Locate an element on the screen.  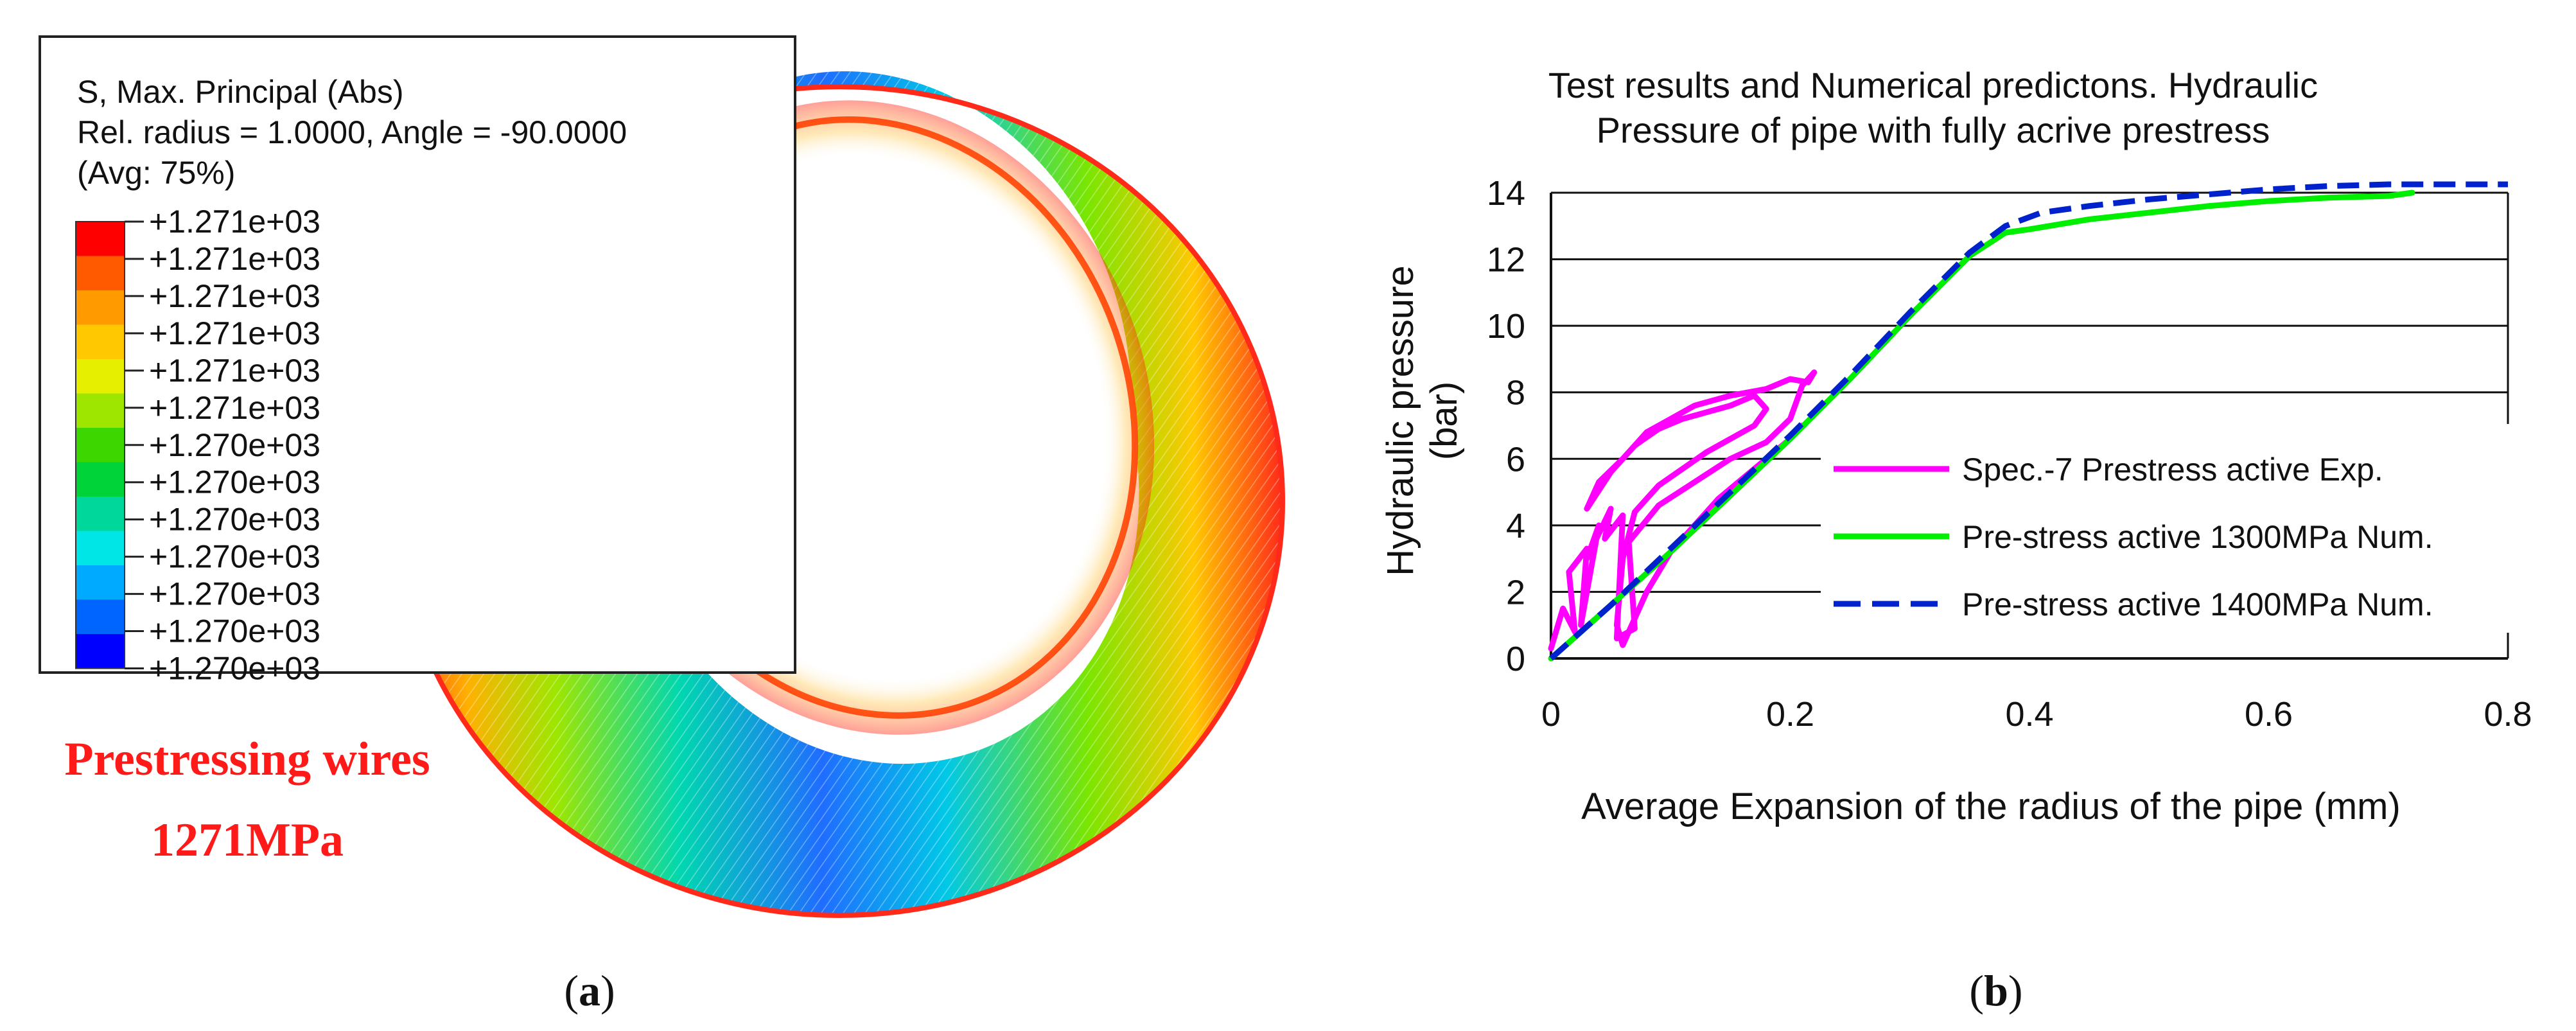
x-tick-labels: 0 0.2 0.4 0.6 0.8 is located at coordinates (2036, 714).